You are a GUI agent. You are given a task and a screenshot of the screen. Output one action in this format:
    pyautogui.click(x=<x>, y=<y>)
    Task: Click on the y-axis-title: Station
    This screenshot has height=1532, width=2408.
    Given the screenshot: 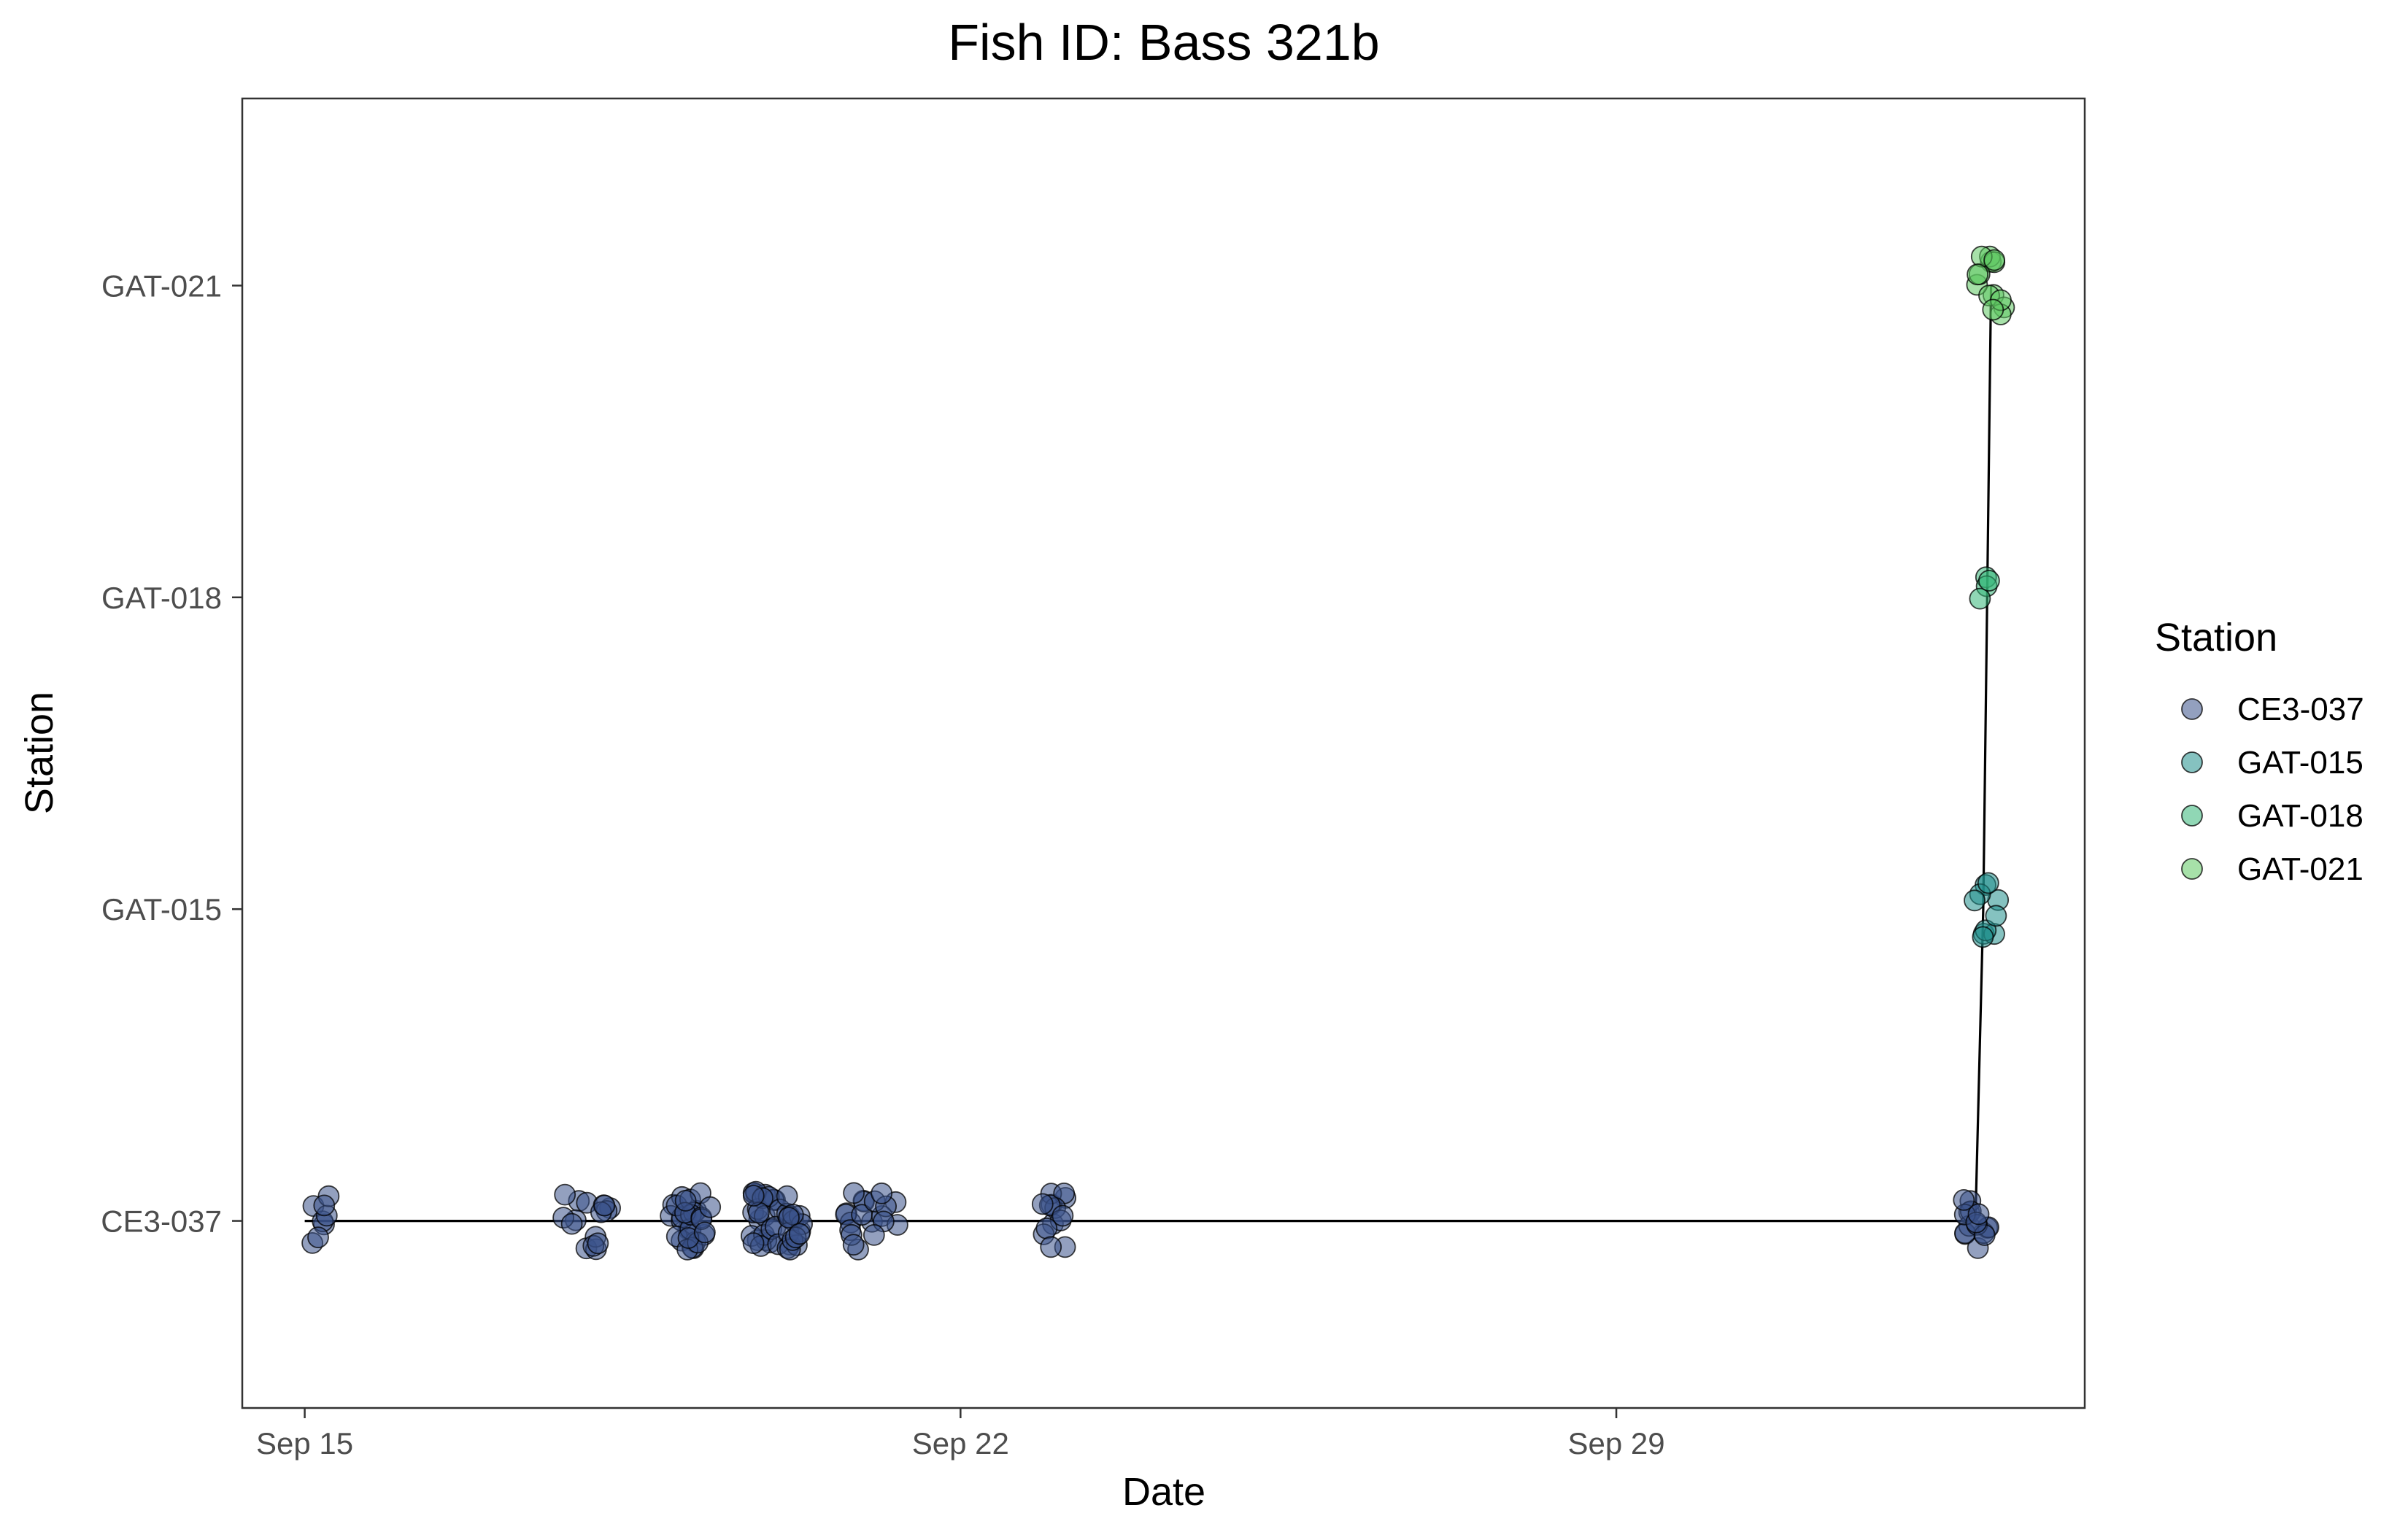 What is the action you would take?
    pyautogui.click(x=39, y=753)
    